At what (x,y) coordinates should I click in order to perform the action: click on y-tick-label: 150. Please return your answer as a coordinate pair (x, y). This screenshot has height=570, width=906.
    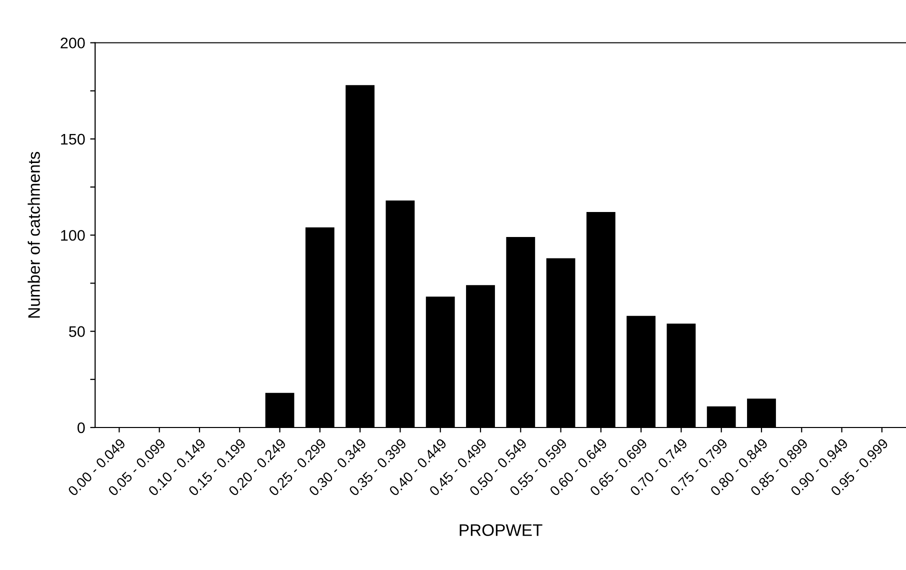
    Looking at the image, I should click on (73, 139).